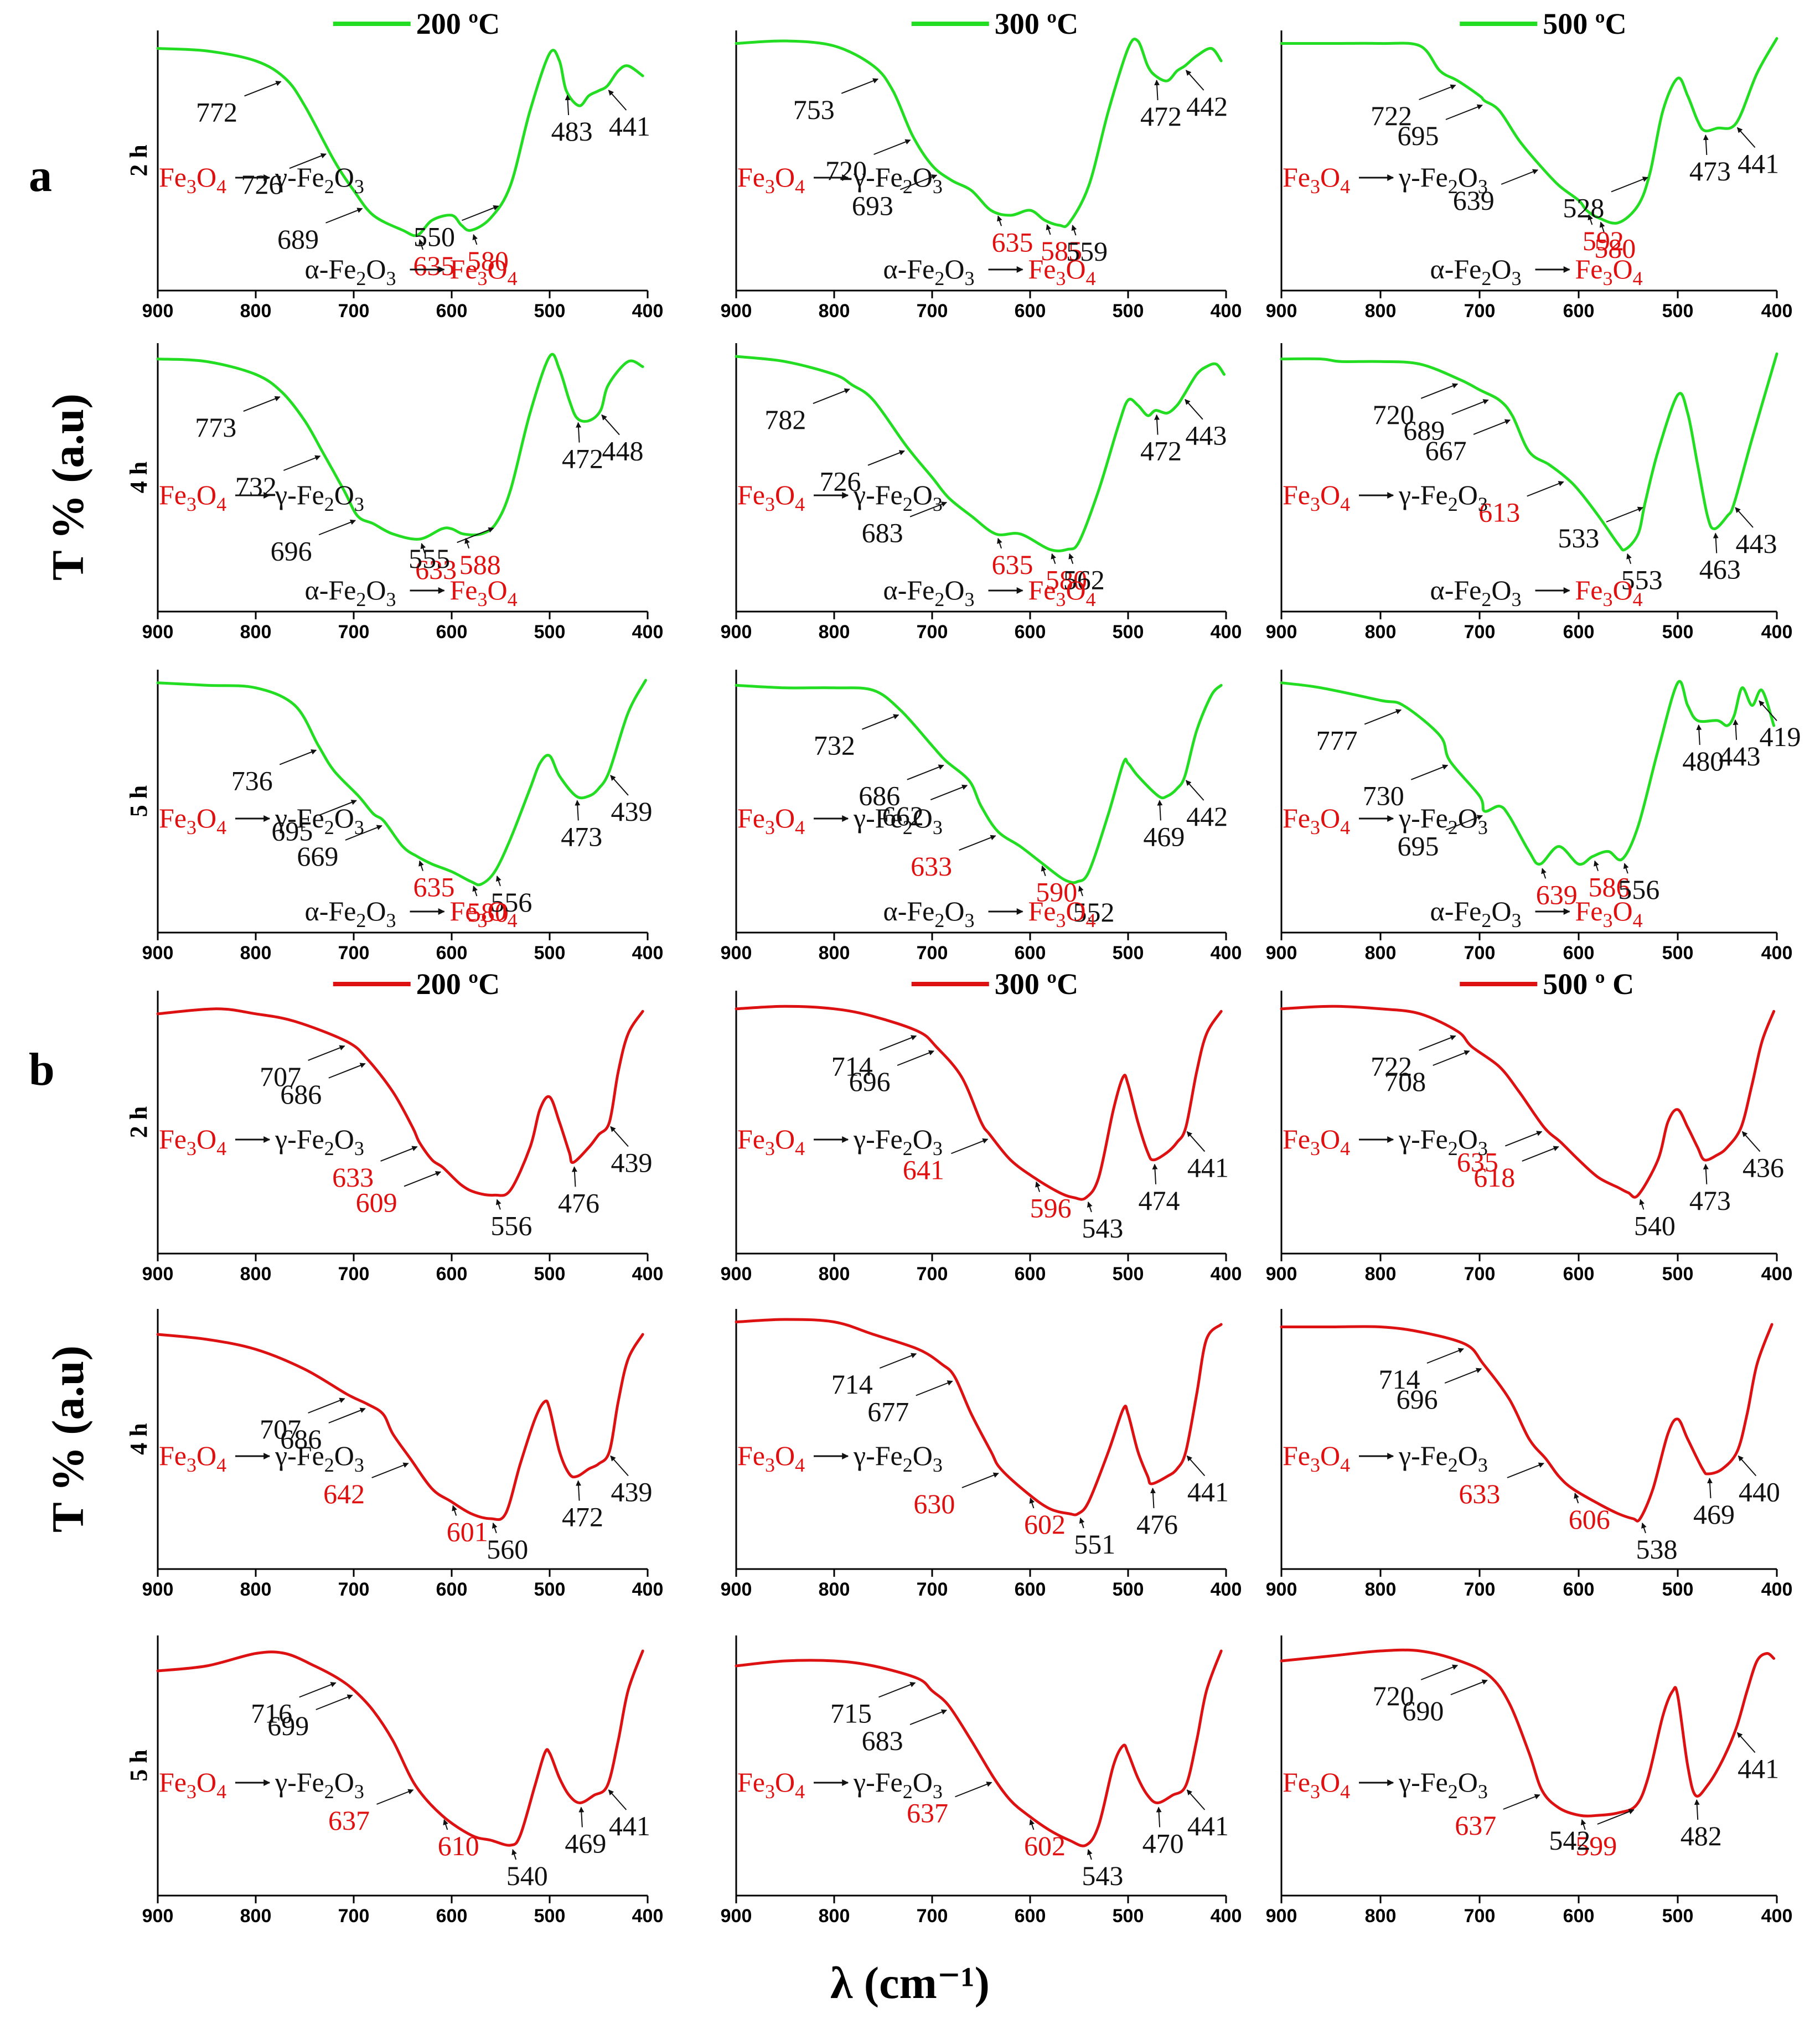 This screenshot has width=1820, height=2019. What do you see at coordinates (631, 811) in the screenshot?
I see `peak-label: 439` at bounding box center [631, 811].